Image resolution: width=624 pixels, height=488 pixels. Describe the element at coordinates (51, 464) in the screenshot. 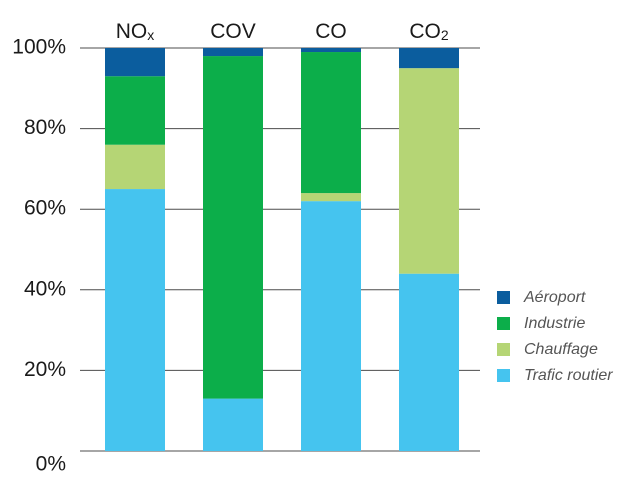

I see `y-tick-label: 0%` at that location.